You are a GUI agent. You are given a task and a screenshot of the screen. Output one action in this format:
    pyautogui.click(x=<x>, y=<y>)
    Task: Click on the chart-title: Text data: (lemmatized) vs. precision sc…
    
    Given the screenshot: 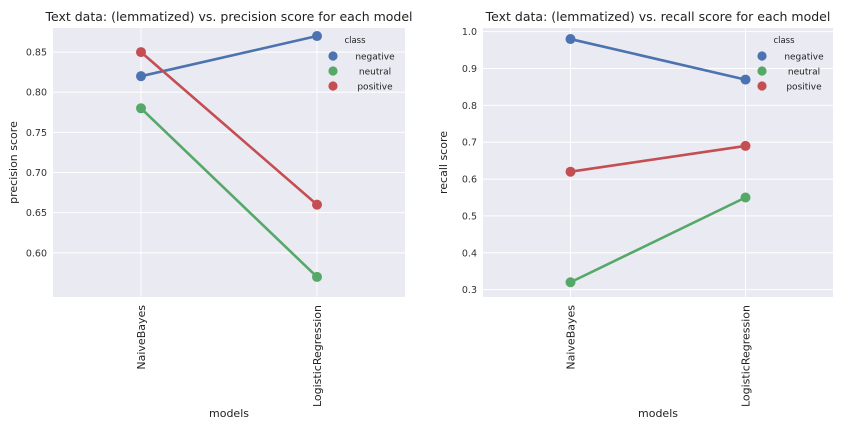 What is the action you would take?
    pyautogui.click(x=228, y=16)
    